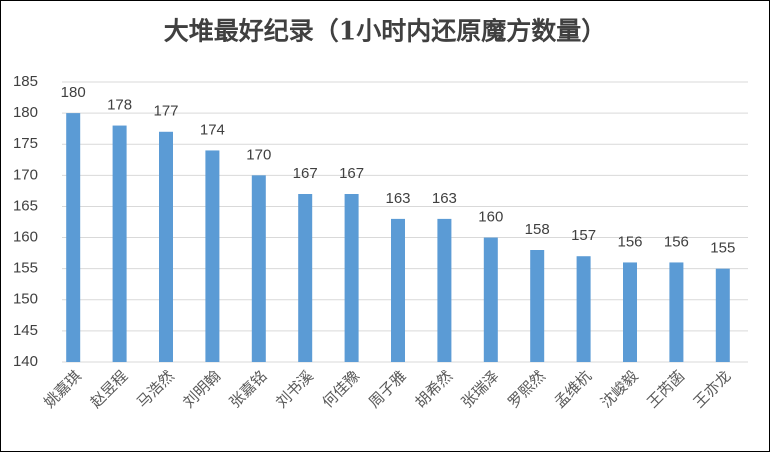 This screenshot has height=452, width=770. What do you see at coordinates (73, 92) in the screenshot?
I see `data-label: 180` at bounding box center [73, 92].